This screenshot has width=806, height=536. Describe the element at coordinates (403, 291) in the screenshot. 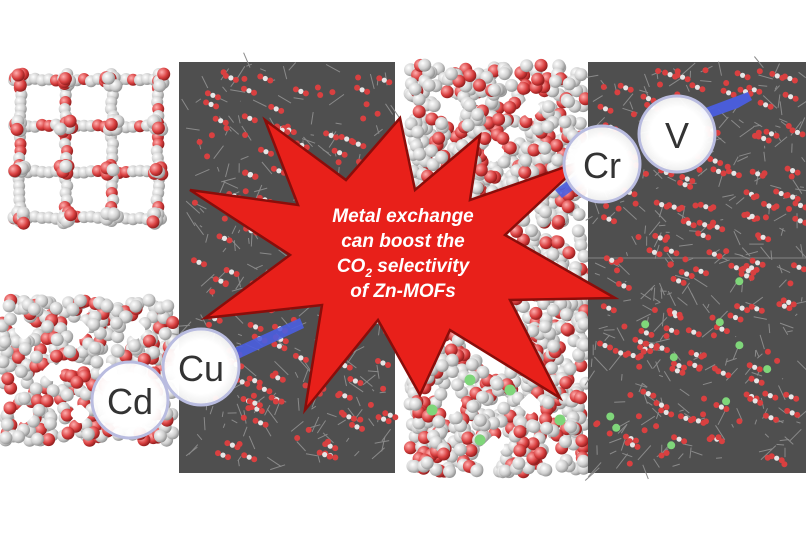

I see `burst-line-4: of Zn-MOFs` at that location.